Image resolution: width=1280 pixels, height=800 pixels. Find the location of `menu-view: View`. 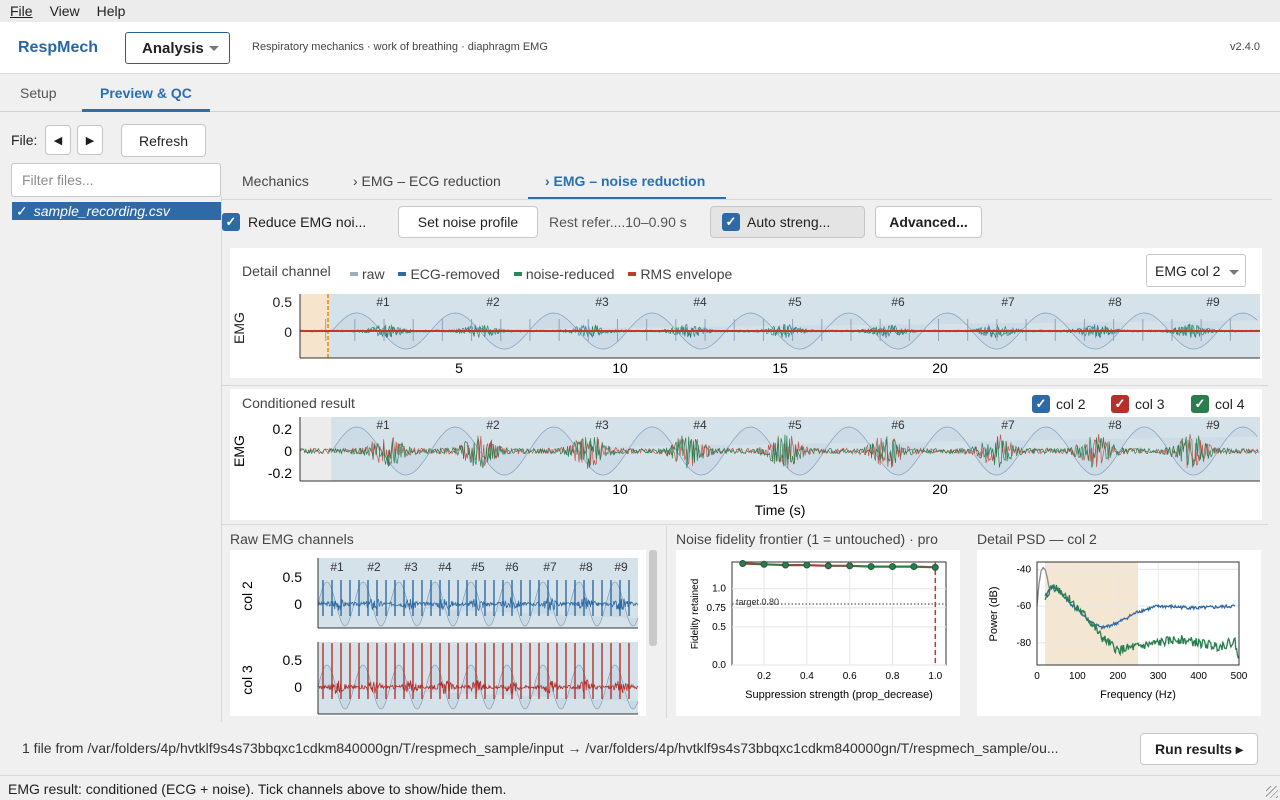

menu-view: View is located at coordinates (64, 11).